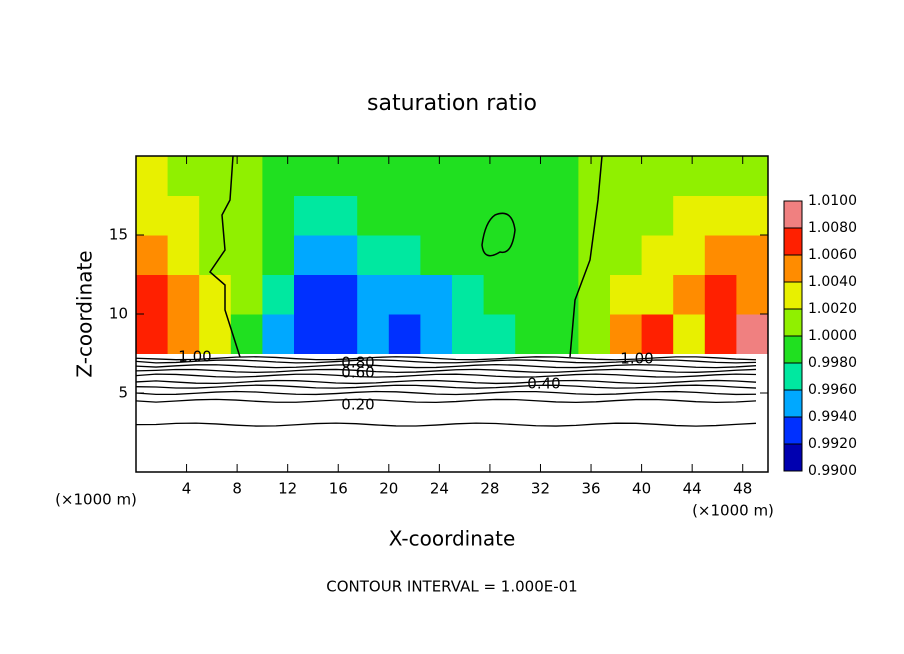 The image size is (904, 654). What do you see at coordinates (357, 405) in the screenshot?
I see `contour-label: 0.20` at bounding box center [357, 405].